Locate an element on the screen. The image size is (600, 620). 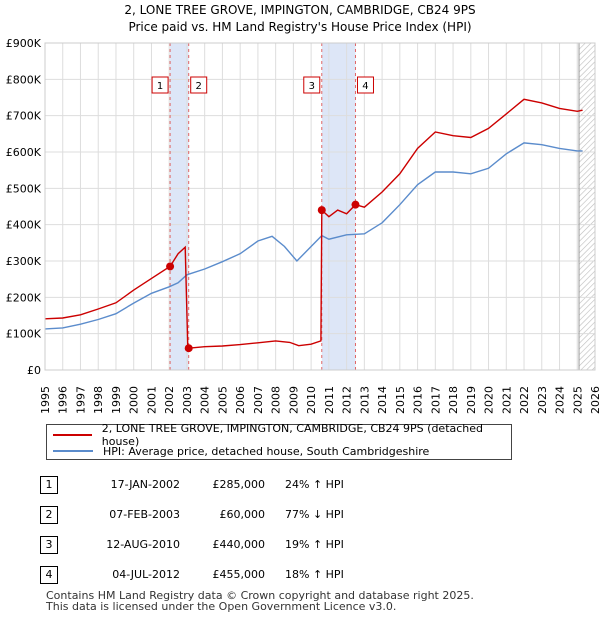
x-tick-label: 2009 is located at coordinates (293, 400).